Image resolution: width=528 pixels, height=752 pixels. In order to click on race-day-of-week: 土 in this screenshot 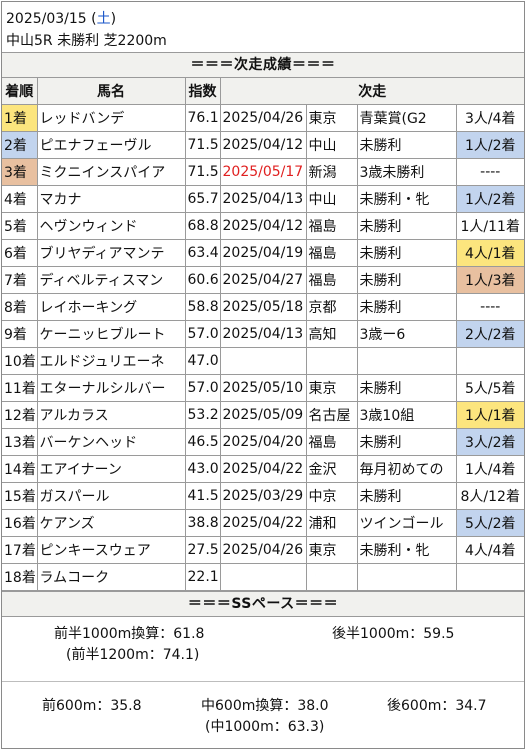, I will do `click(103, 19)`.